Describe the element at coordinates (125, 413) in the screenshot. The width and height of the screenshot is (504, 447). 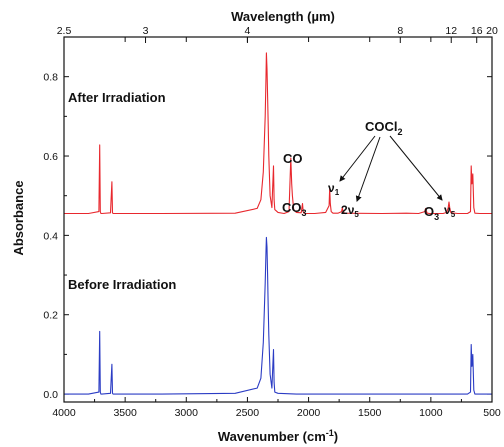
I see `x-tick-label: 3500` at that location.